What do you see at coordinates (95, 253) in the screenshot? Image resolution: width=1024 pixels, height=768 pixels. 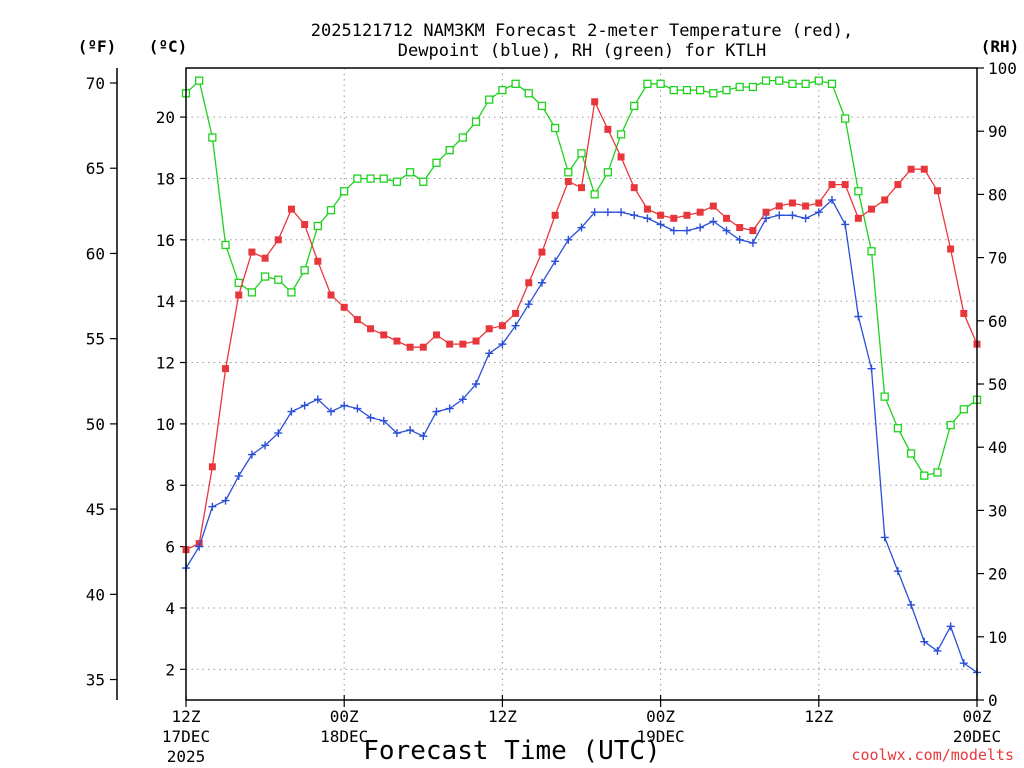 I see `fahrenheit-tick-label: 60` at bounding box center [95, 253].